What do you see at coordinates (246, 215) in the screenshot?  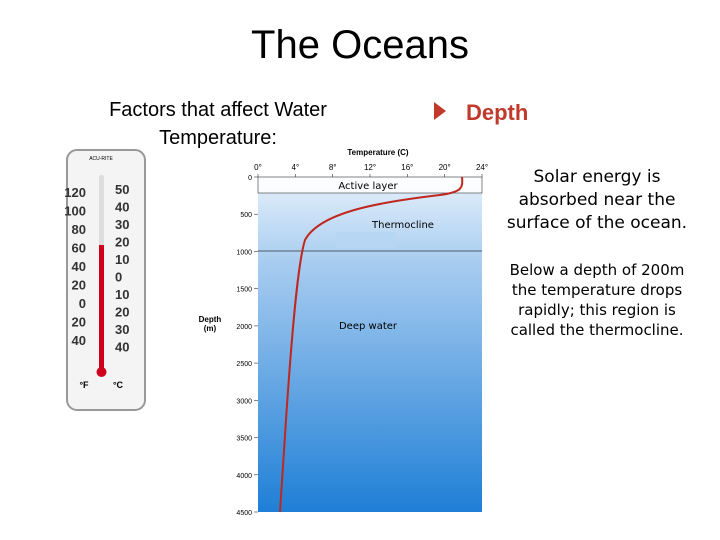 I see `y-tick-label: 500` at bounding box center [246, 215].